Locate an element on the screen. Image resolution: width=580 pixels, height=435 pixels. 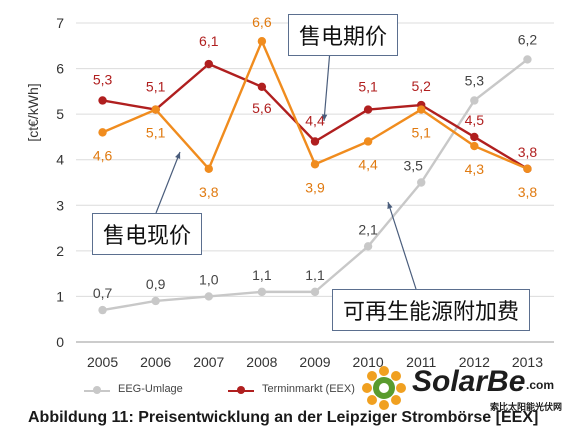
watermark-suffix: .com is located at coordinates (540, 385).